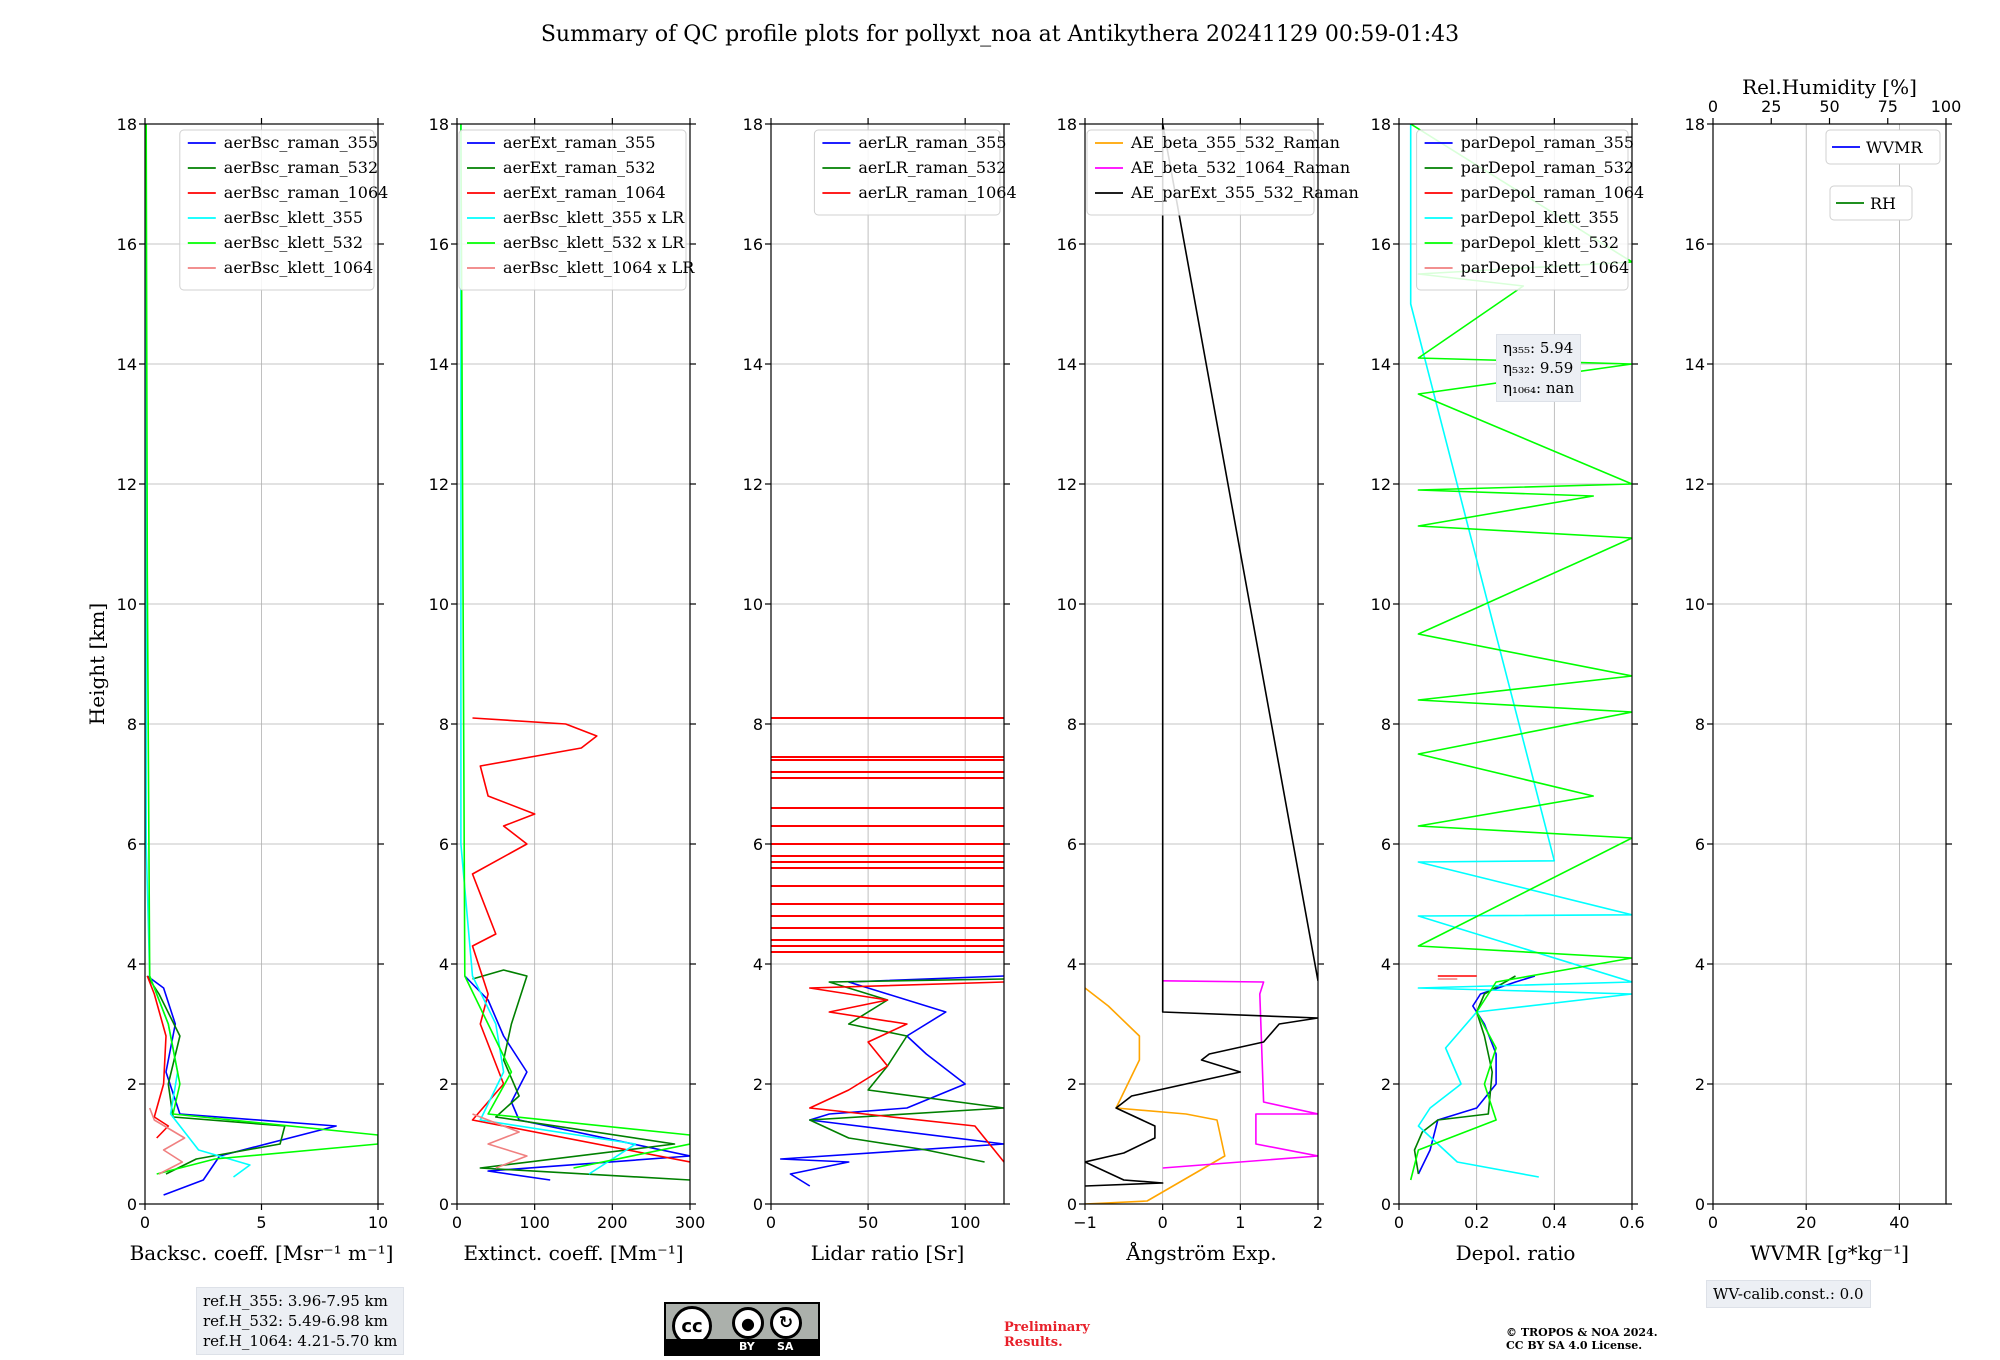 The width and height of the screenshot is (2000, 1360). What do you see at coordinates (594, 217) in the screenshot?
I see `legend-entry: aerBsc_klett_355 x LR` at bounding box center [594, 217].